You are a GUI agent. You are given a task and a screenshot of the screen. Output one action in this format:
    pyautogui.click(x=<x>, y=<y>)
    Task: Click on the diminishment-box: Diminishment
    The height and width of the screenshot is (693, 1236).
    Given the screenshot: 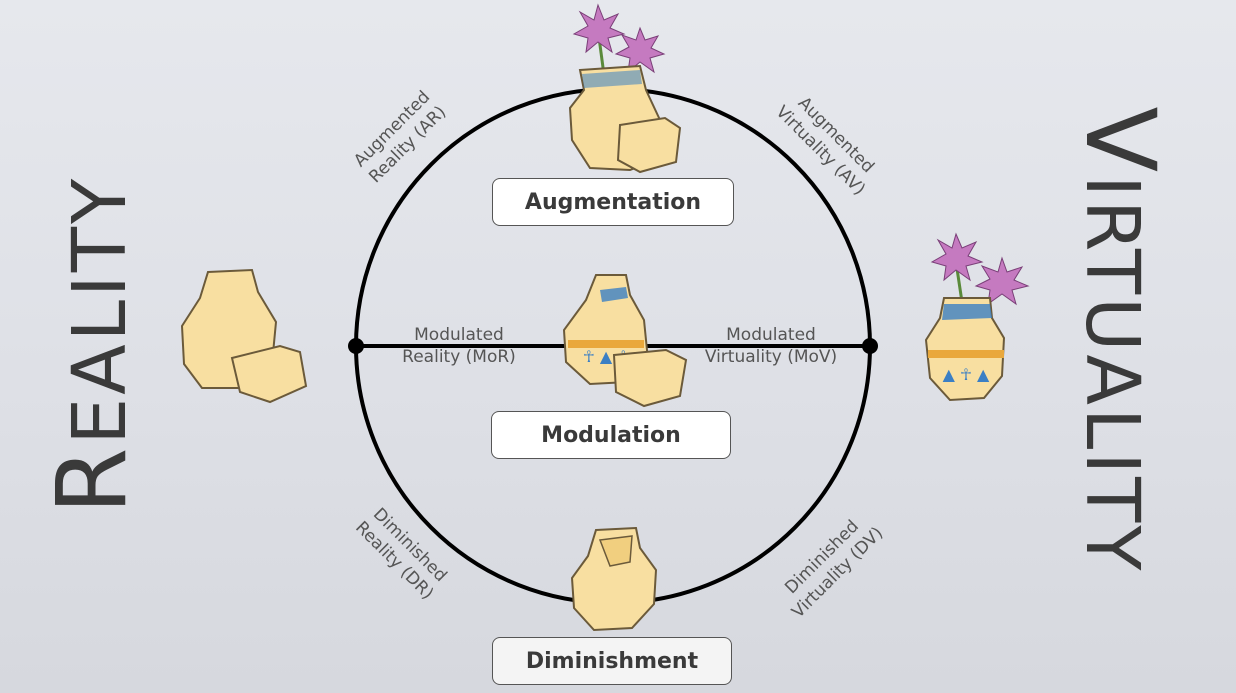 What is the action you would take?
    pyautogui.click(x=612, y=661)
    